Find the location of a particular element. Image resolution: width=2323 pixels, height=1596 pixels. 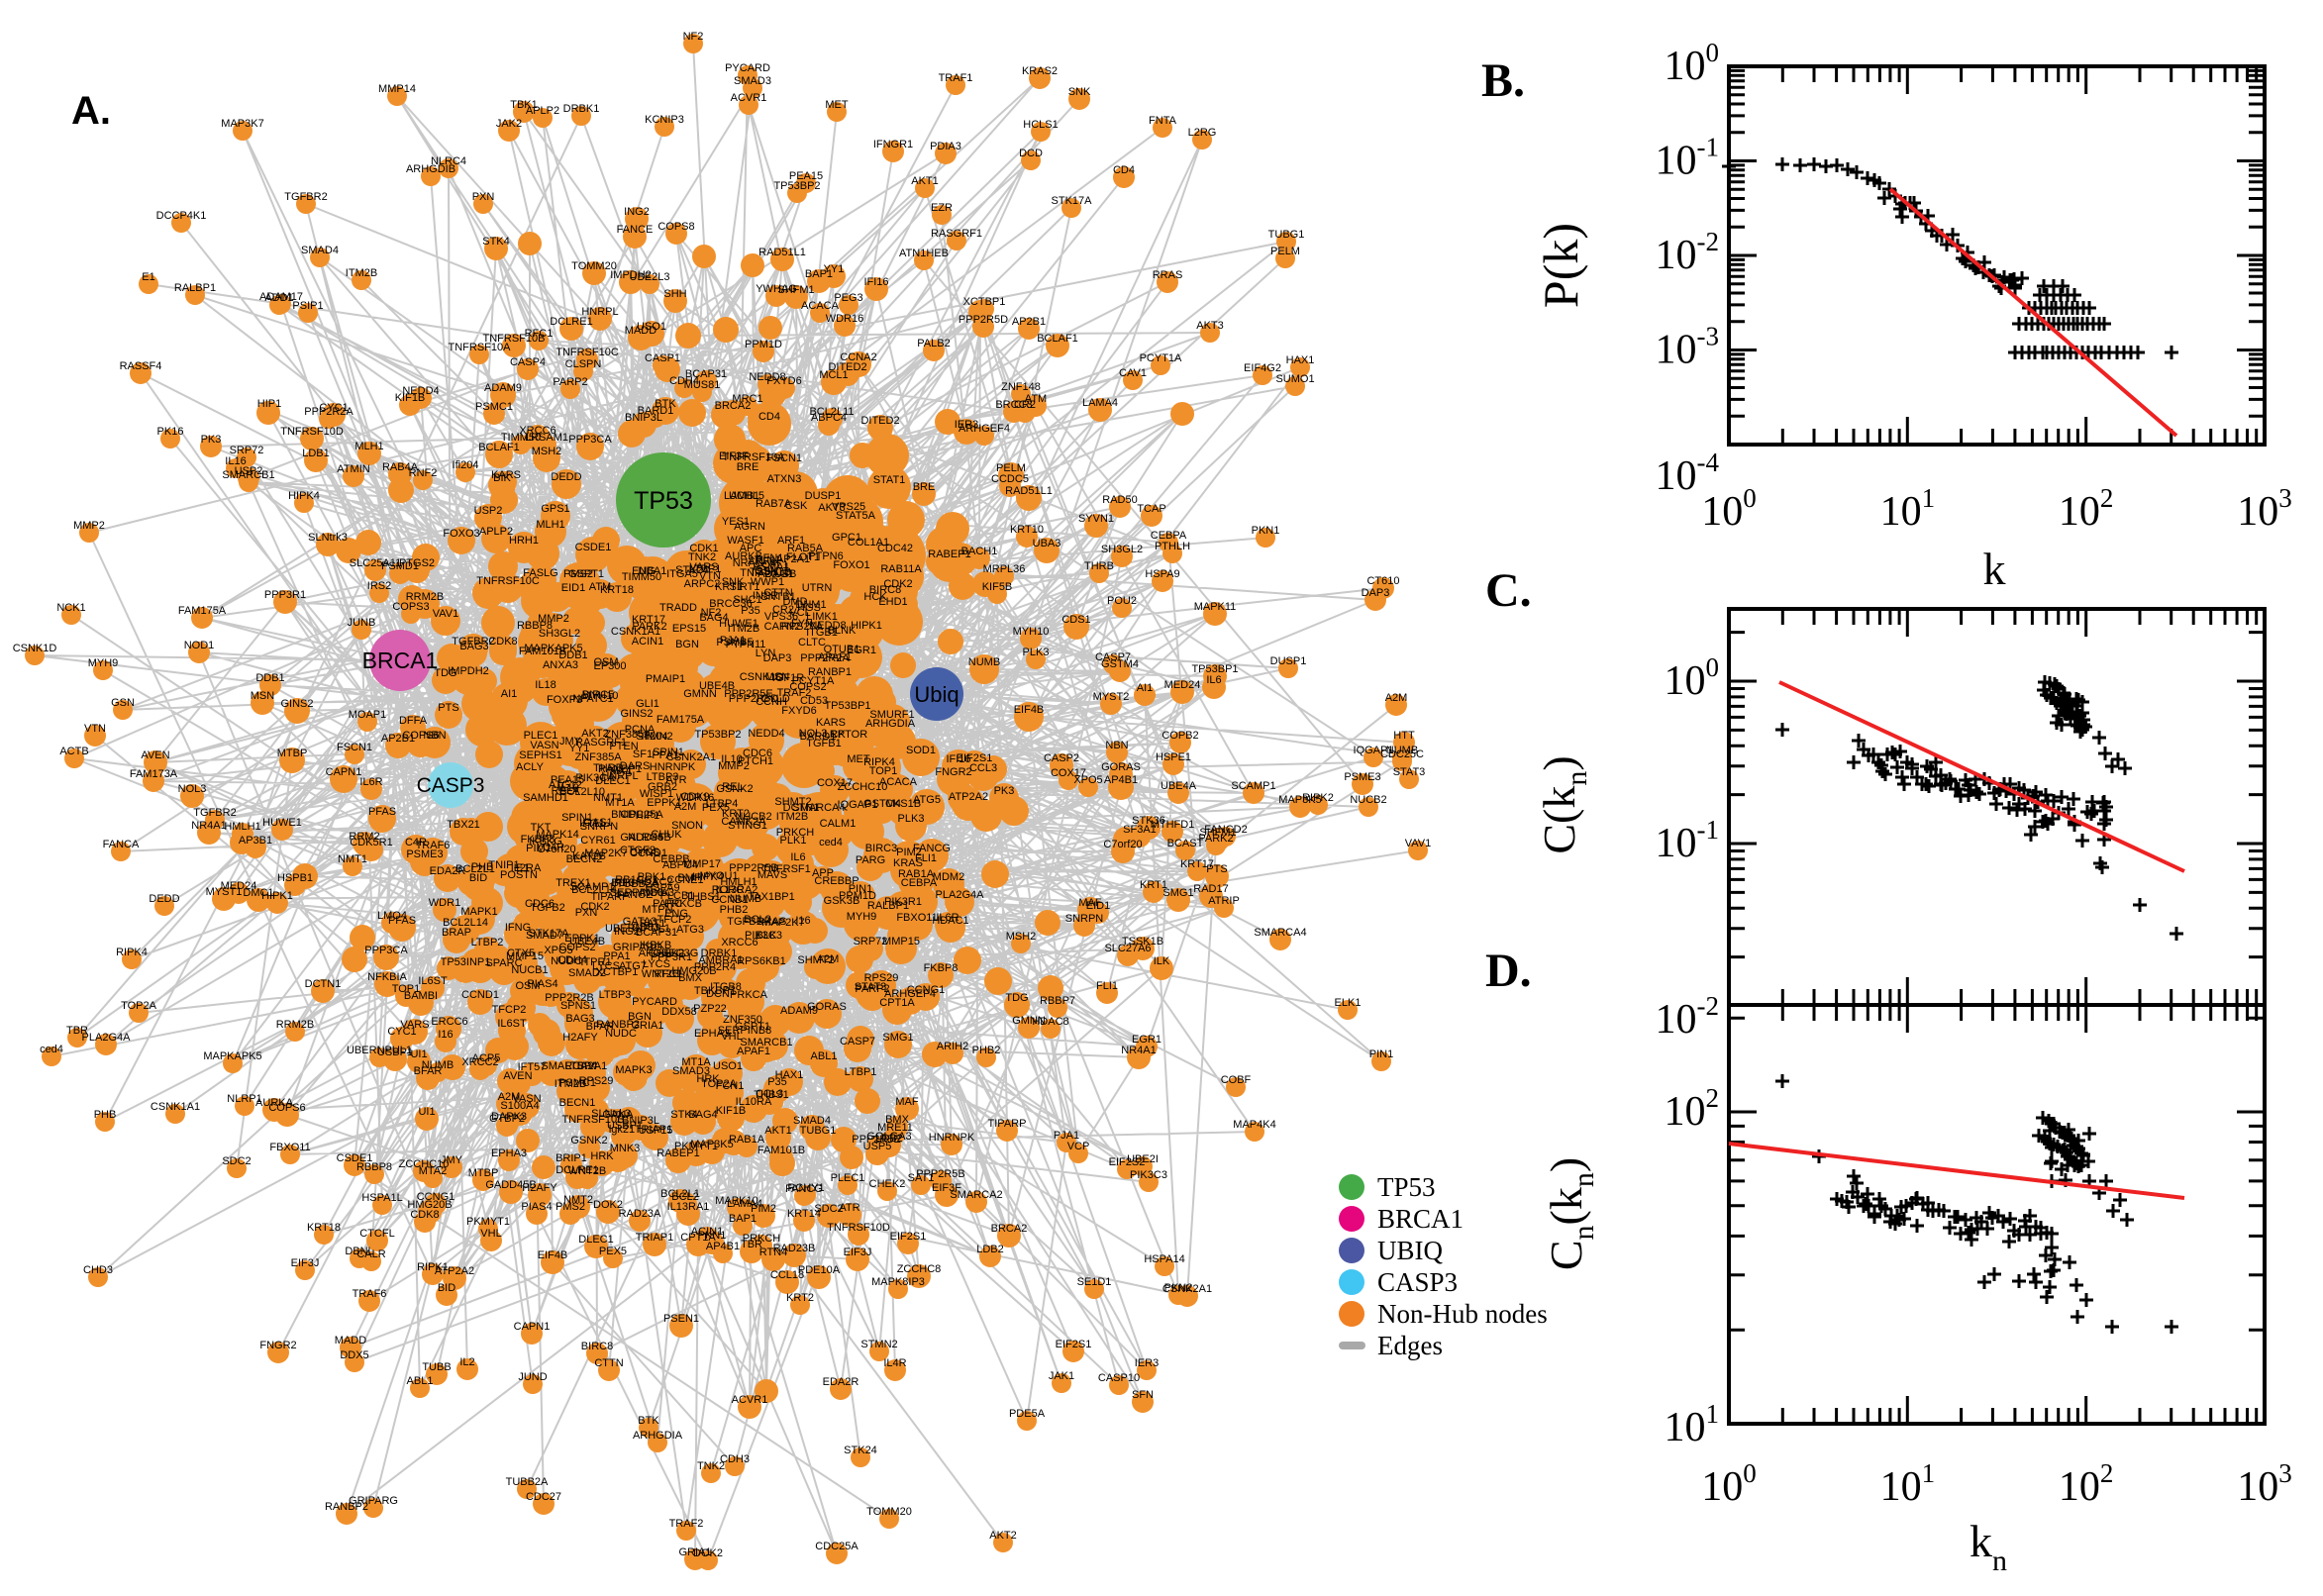

svg-text: BNIP3L is located at coordinates (643, 418).